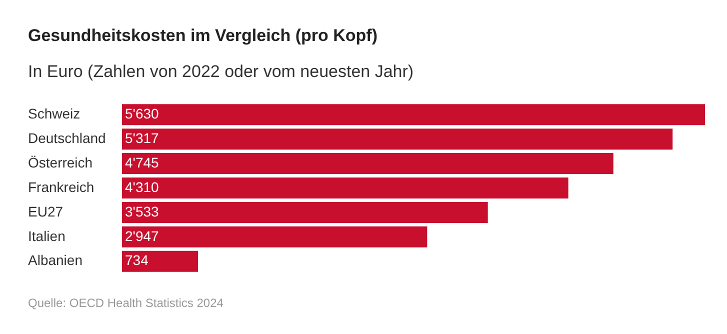 The image size is (727, 334). Describe the element at coordinates (142, 186) in the screenshot. I see `data-label: 4'310` at that location.